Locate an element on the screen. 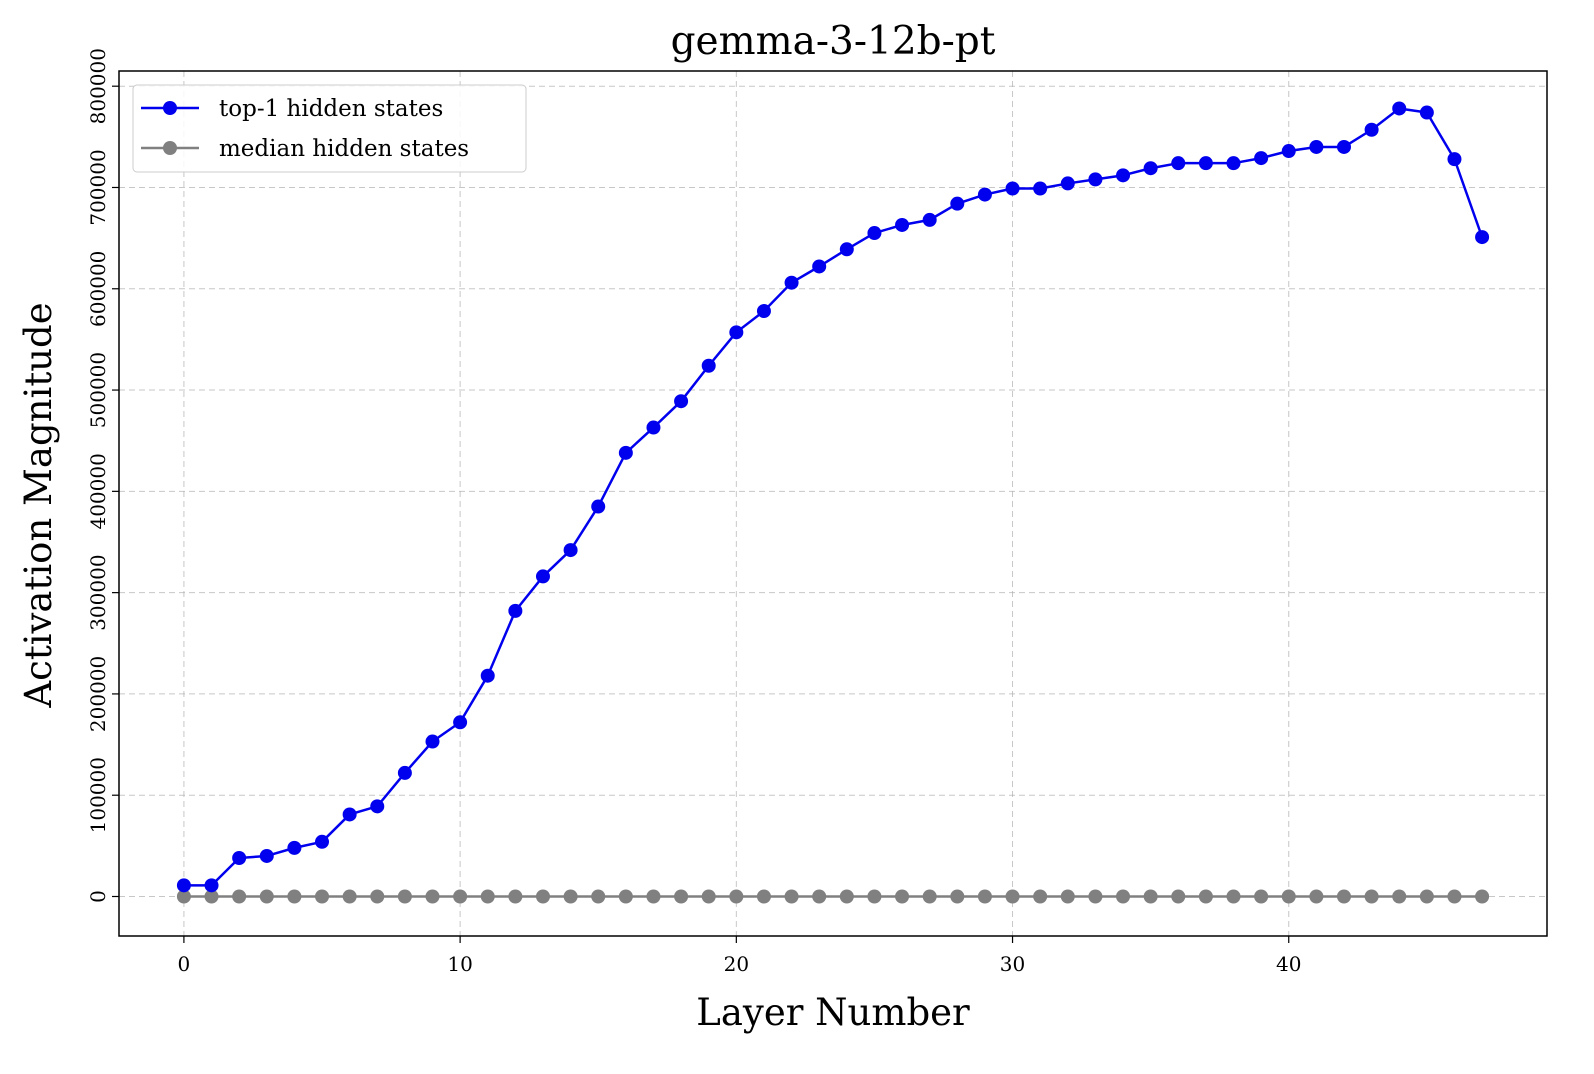 The width and height of the screenshot is (1594, 1074). x-tick-label: 30 is located at coordinates (1012, 964).